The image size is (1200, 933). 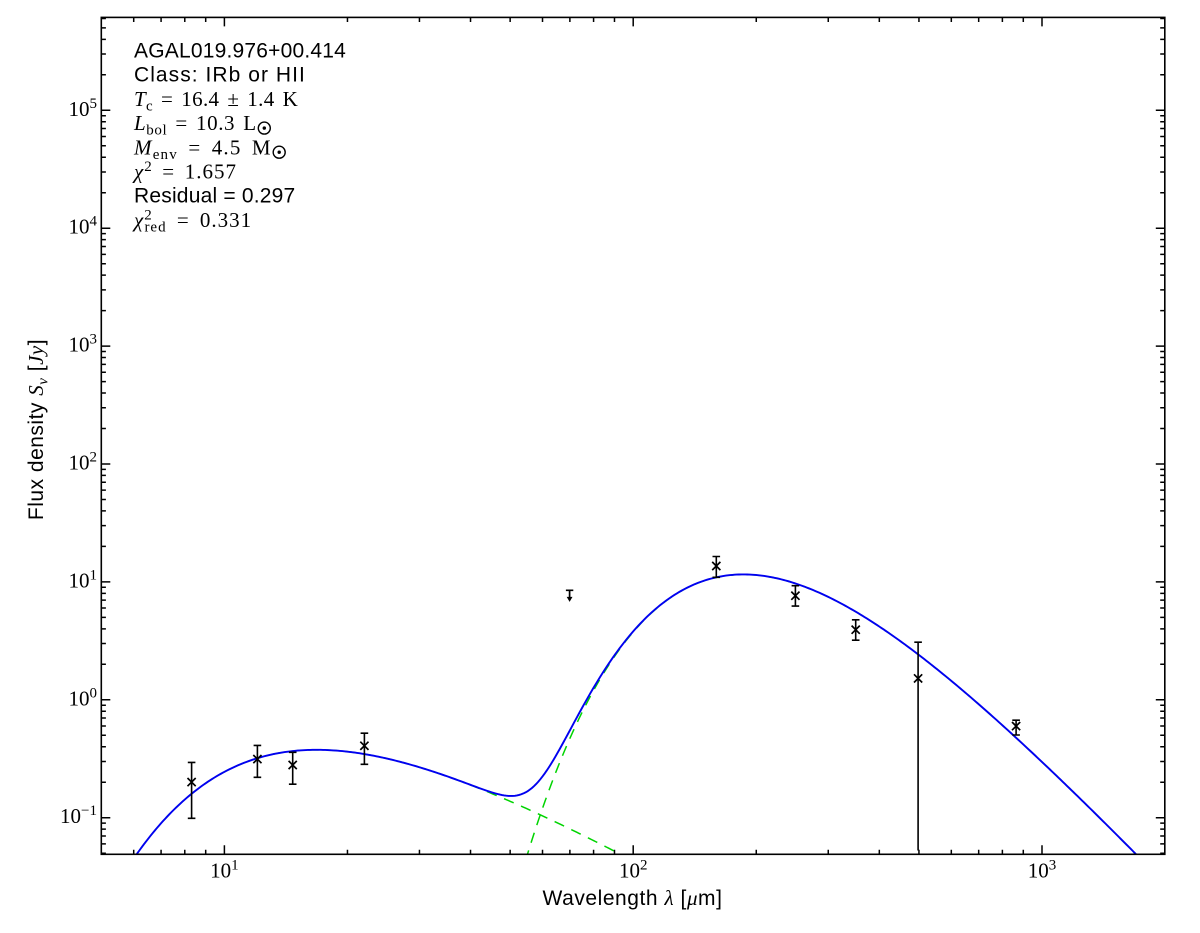 What do you see at coordinates (78, 815) in the screenshot?
I see `svg-text: 10⁻¹` at bounding box center [78, 815].